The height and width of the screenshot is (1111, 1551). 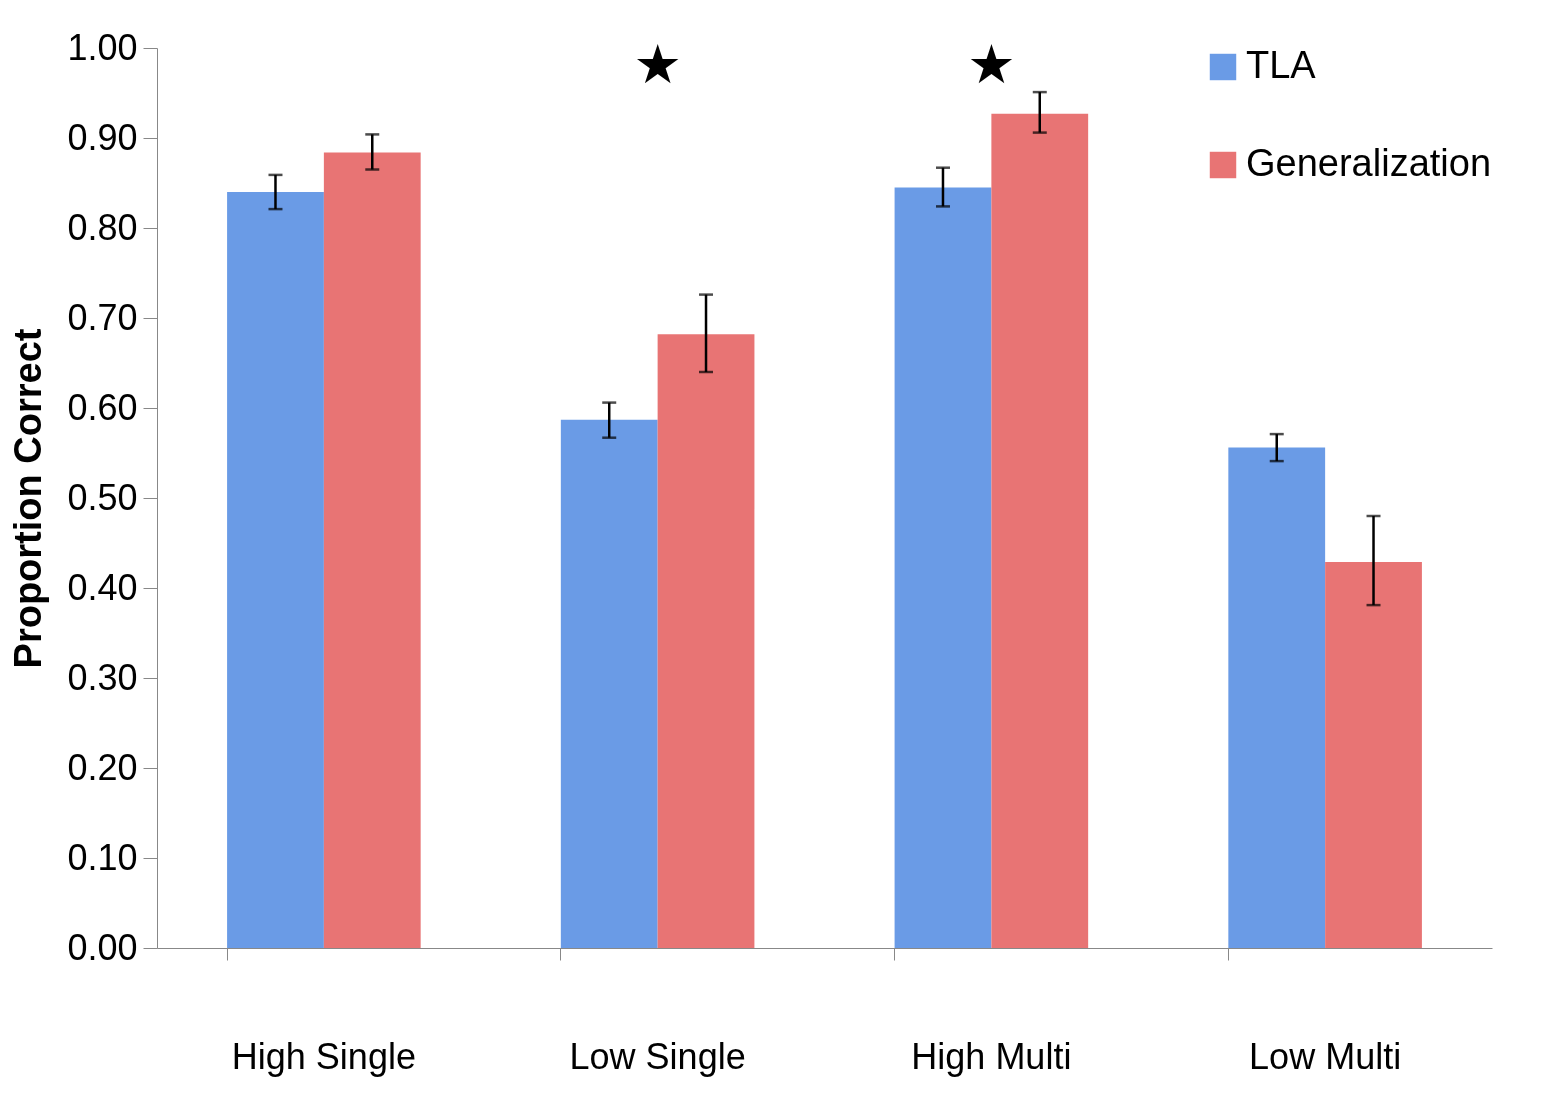 I want to click on y-tick-label: 0.30, so click(x=102, y=677).